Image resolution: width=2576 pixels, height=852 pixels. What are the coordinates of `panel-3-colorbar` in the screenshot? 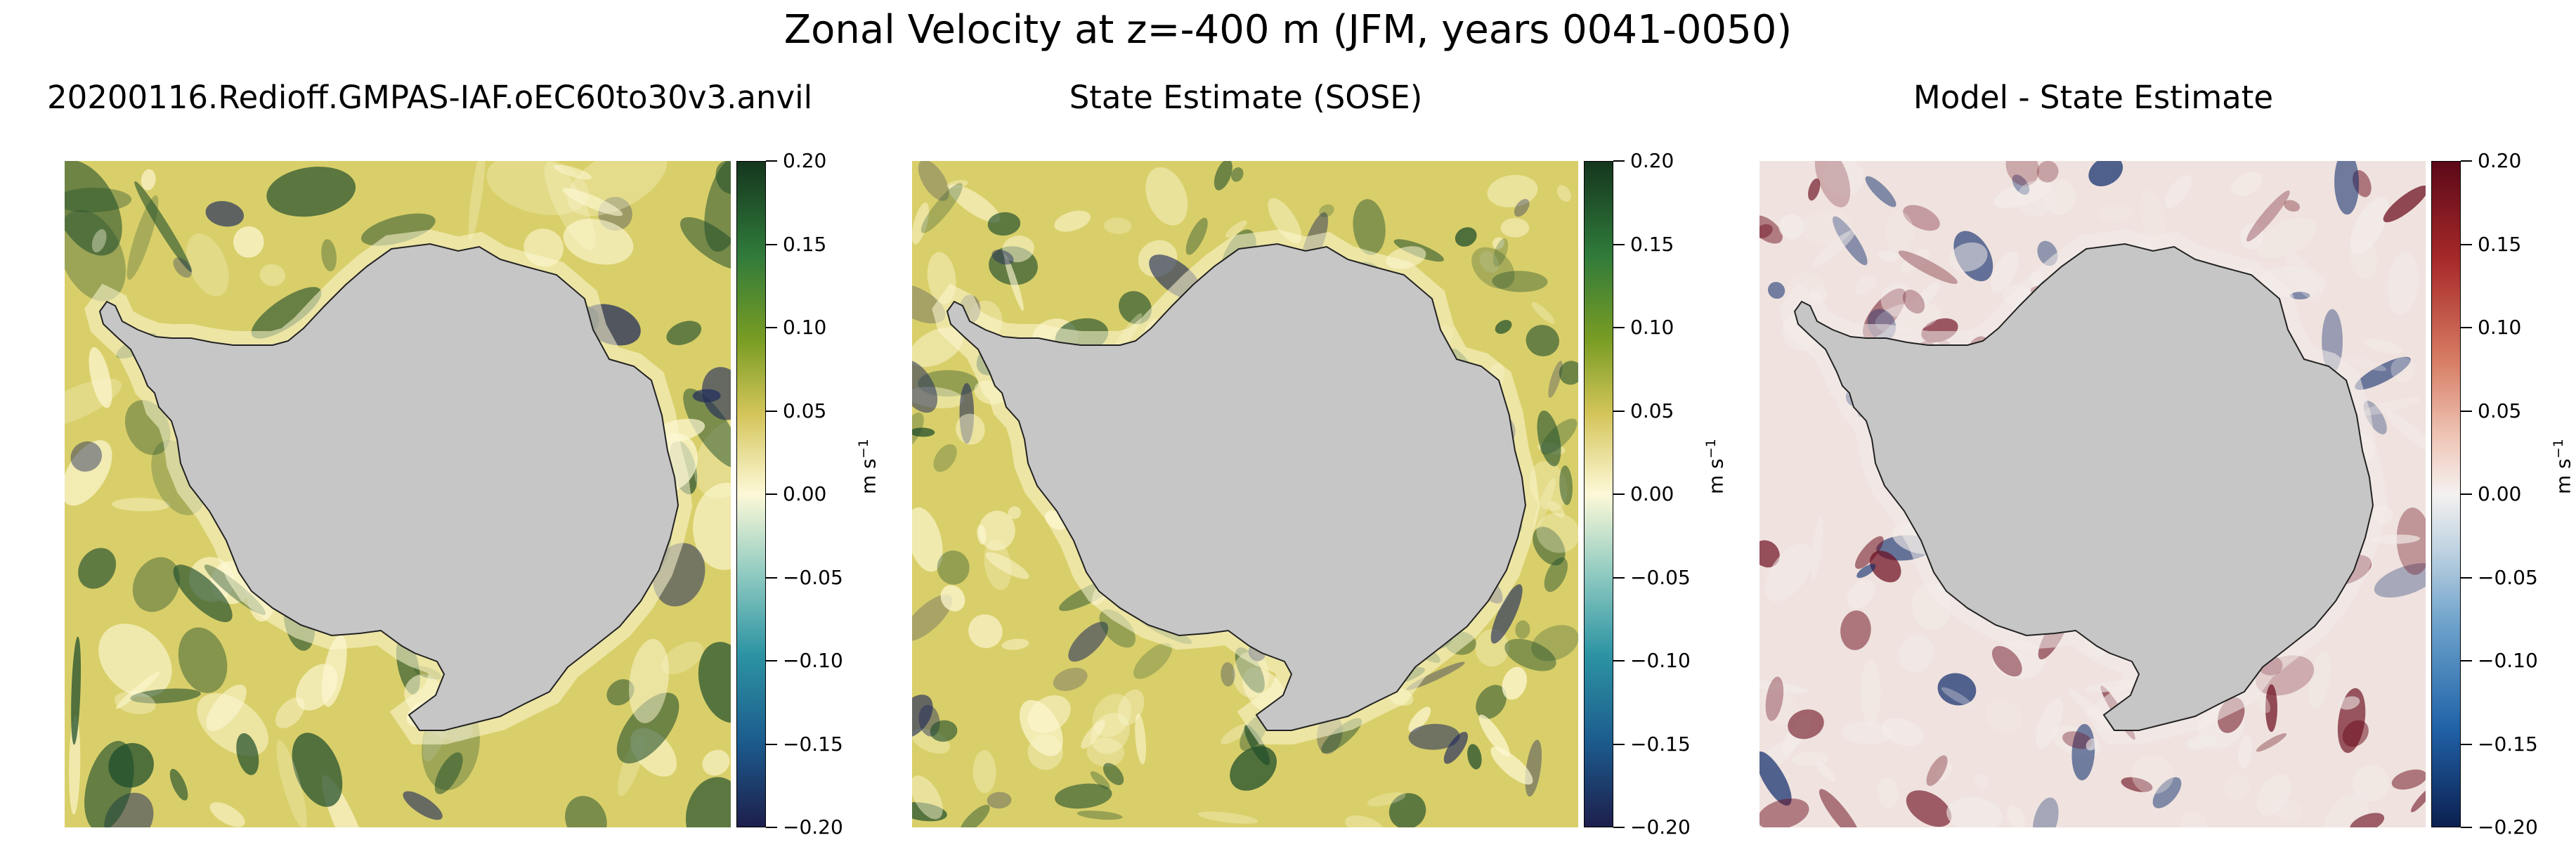 It's located at (2446, 494).